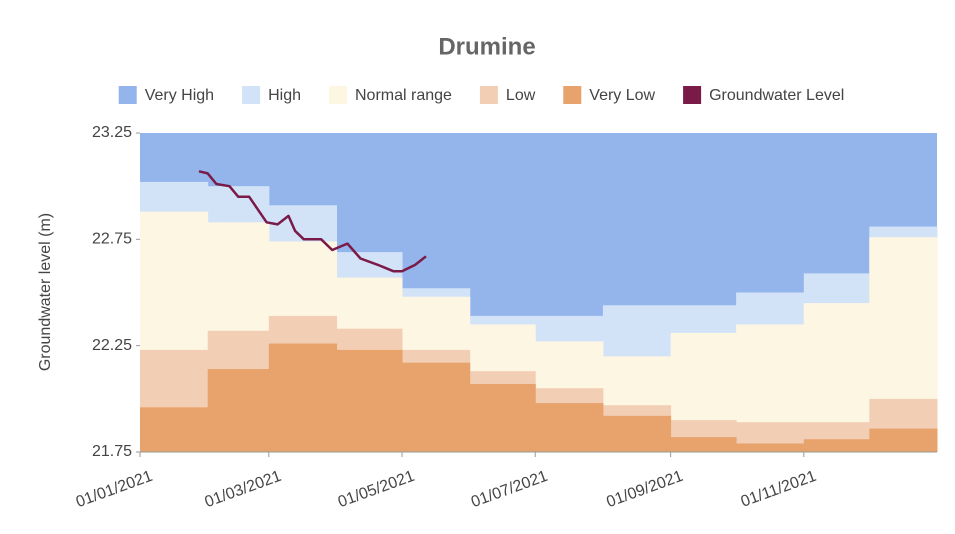 The width and height of the screenshot is (955, 534). What do you see at coordinates (112, 451) in the screenshot?
I see `y-tick-label: 21.75` at bounding box center [112, 451].